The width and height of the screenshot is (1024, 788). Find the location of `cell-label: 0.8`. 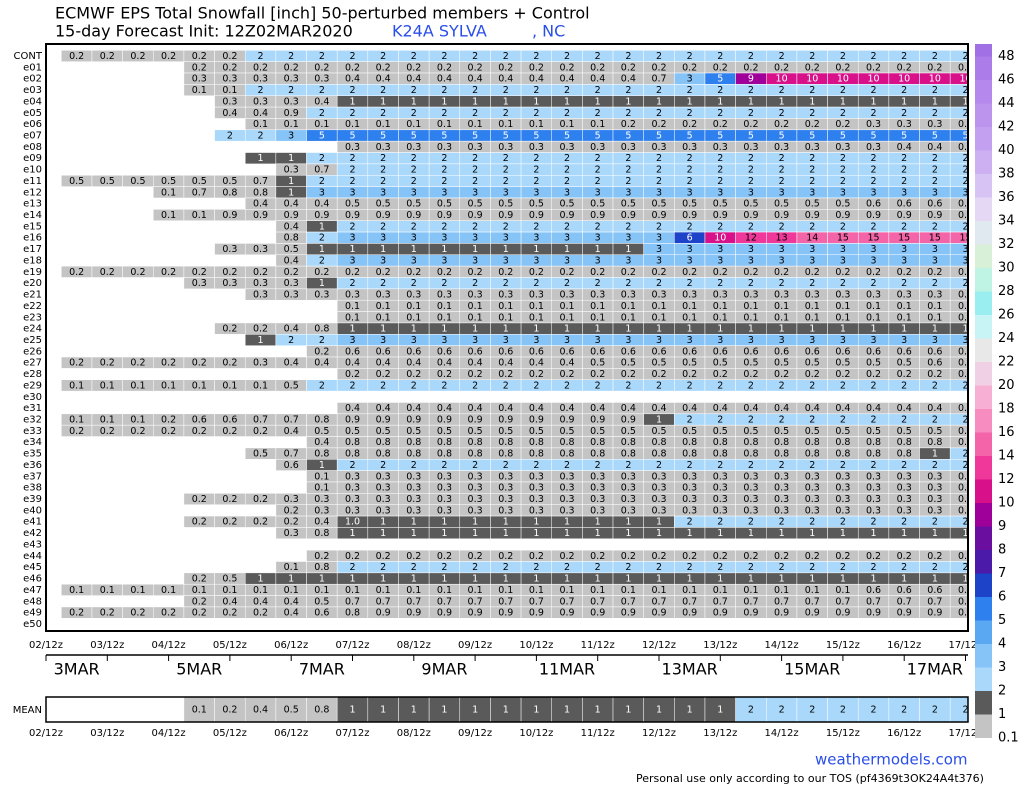

cell-label: 0.8 is located at coordinates (413, 442).